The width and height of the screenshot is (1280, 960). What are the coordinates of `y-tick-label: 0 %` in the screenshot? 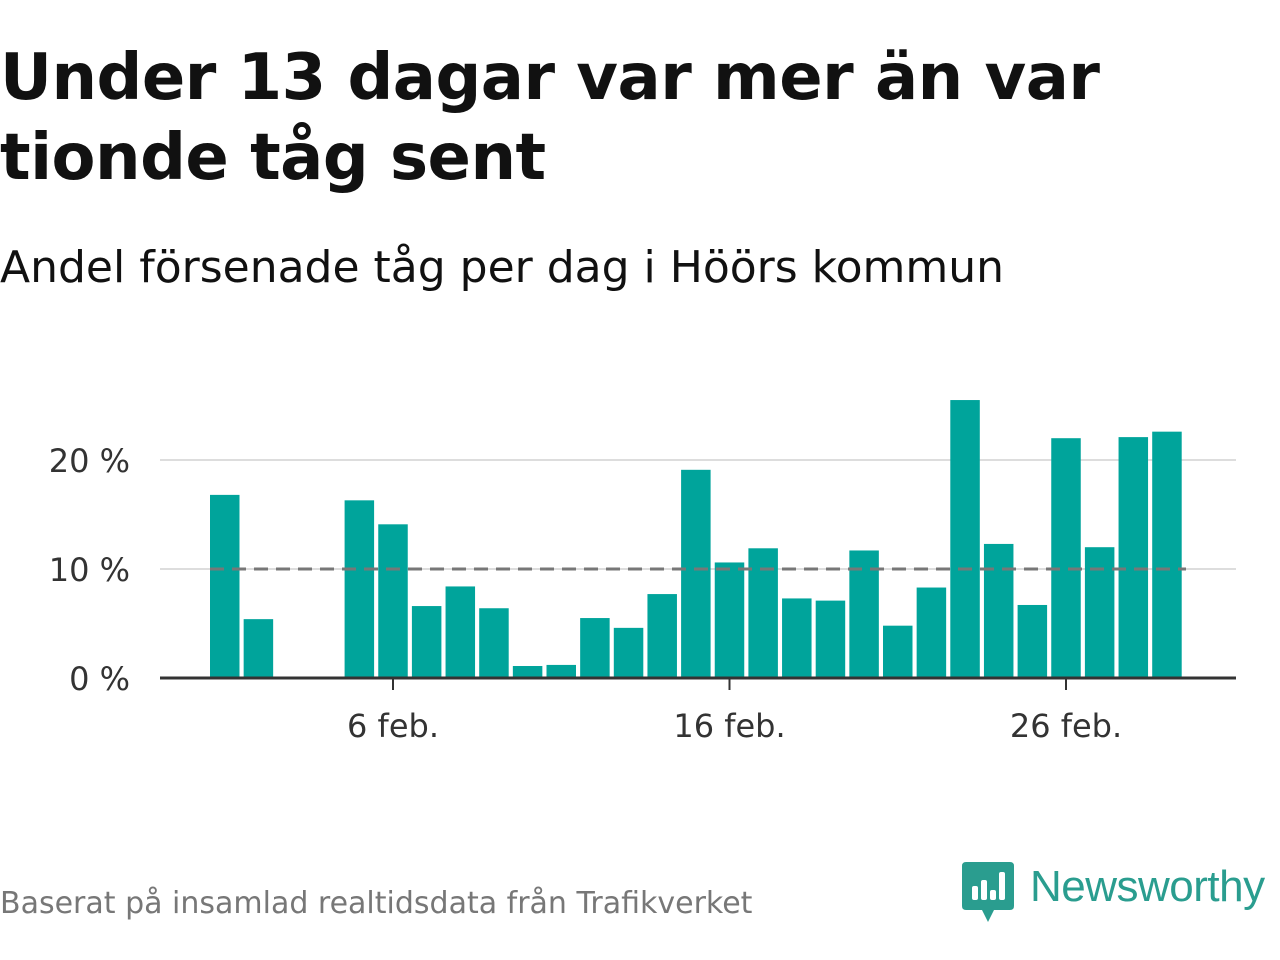 It's located at (99, 679).